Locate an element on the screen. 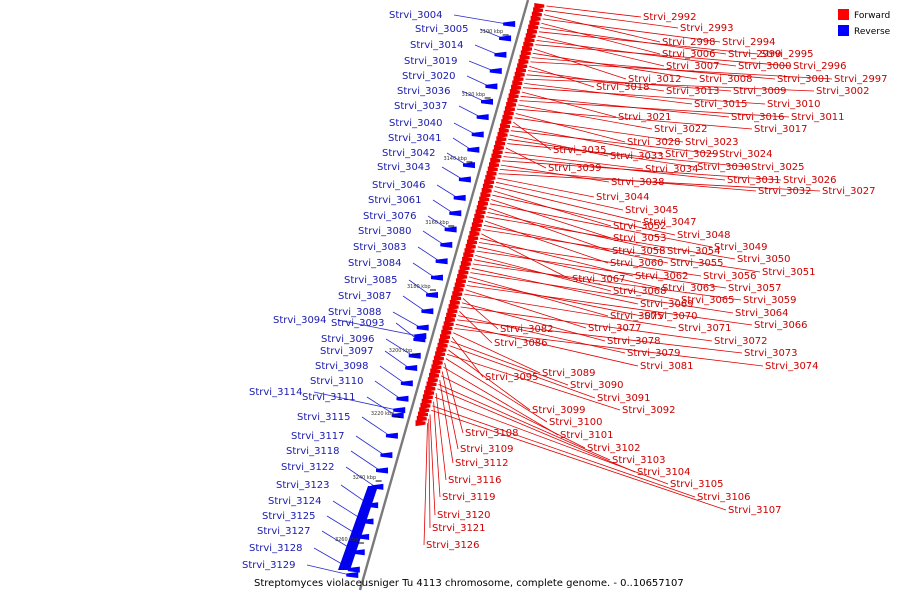 This screenshot has height=600, width=900. forward-gene-label: Strvi_3116 is located at coordinates (475, 480).